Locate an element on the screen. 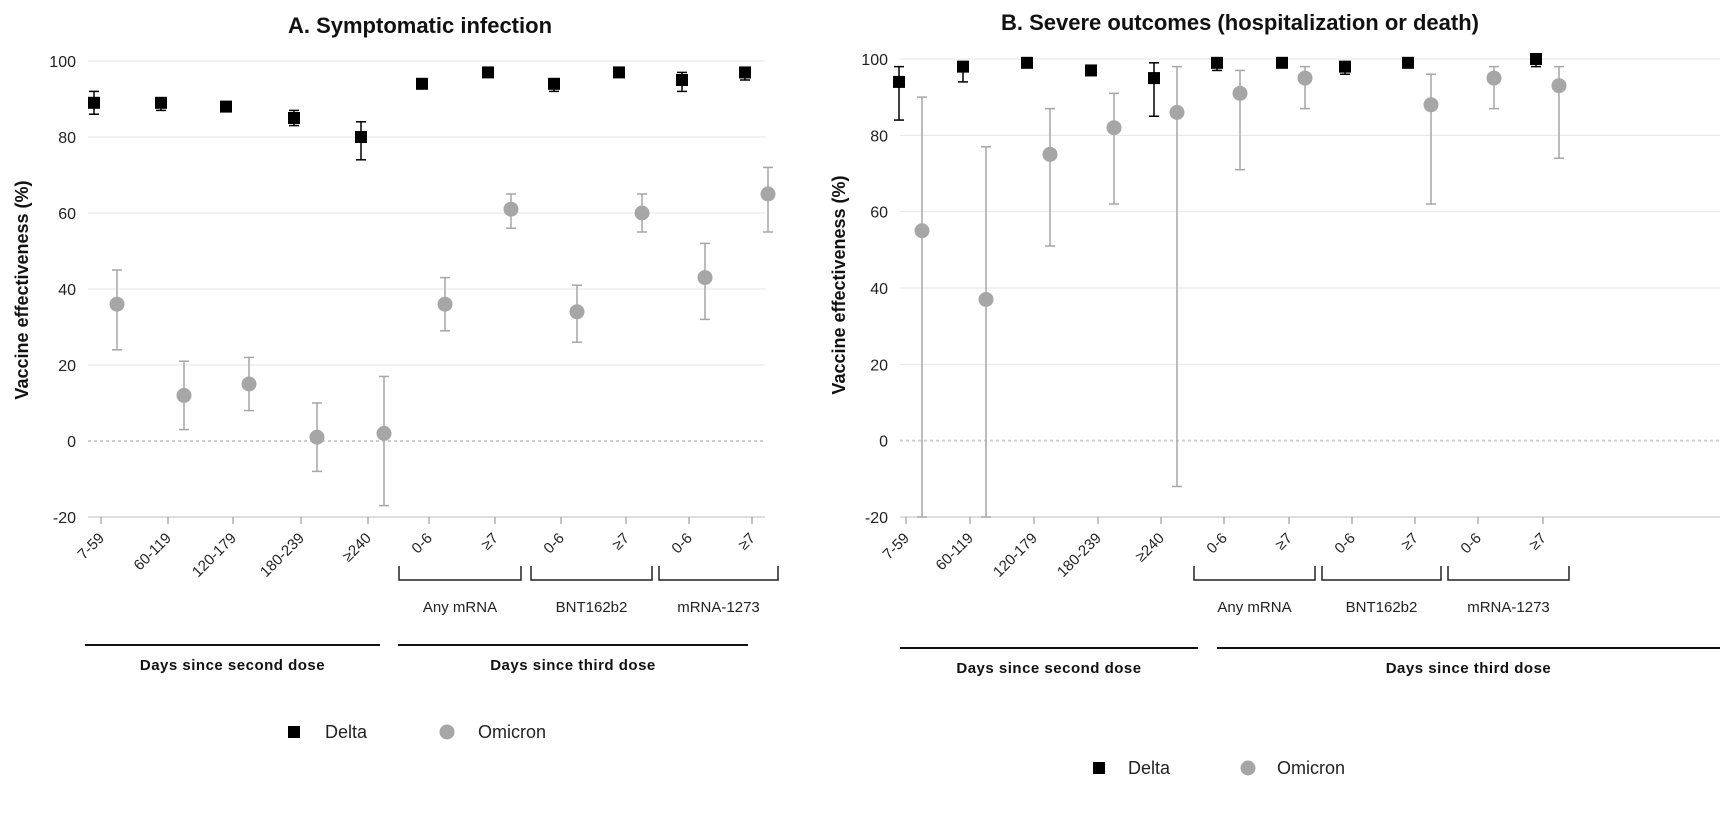 The image size is (1720, 821). chart-title: A. Symptomatic infection is located at coordinates (420, 25).